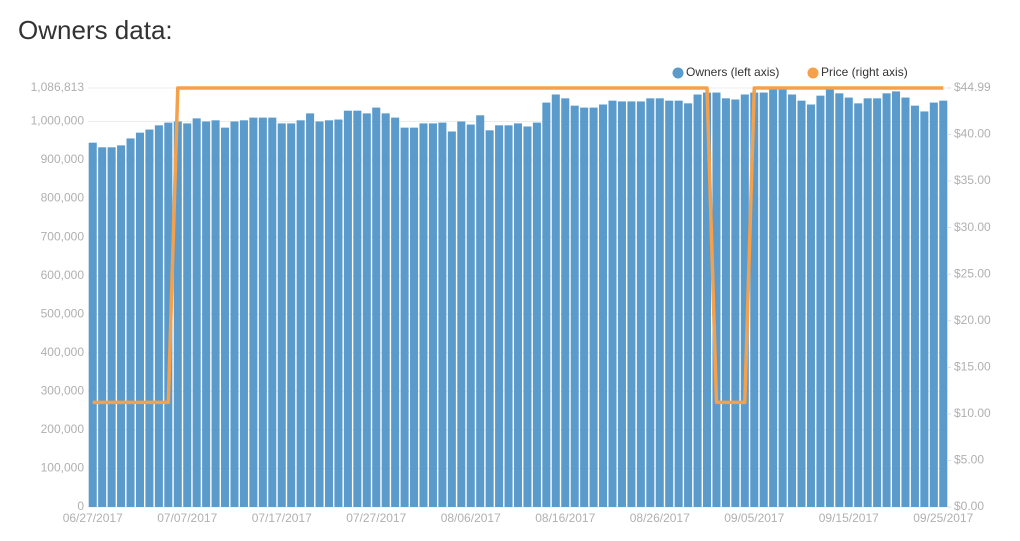  Describe the element at coordinates (63, 275) in the screenshot. I see `y-tick-label: 600,000` at that location.